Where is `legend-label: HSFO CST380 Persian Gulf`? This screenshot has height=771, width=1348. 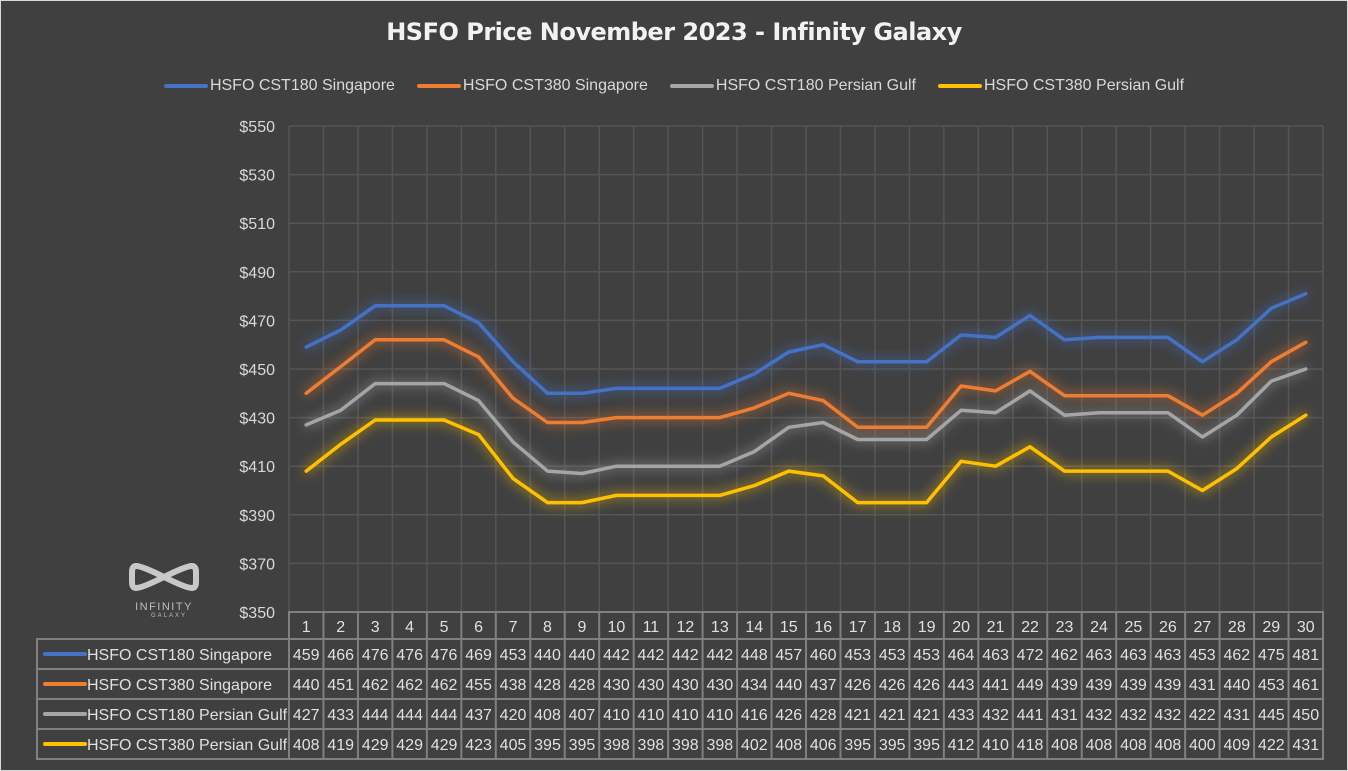 legend-label: HSFO CST380 Persian Gulf is located at coordinates (1084, 85).